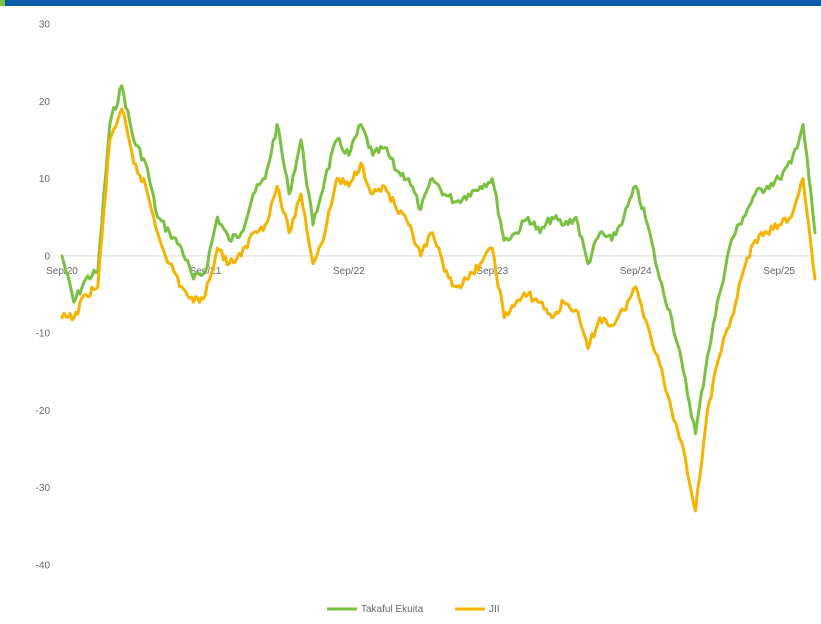  Describe the element at coordinates (43, 488) in the screenshot. I see `y-tick-label: -30` at that location.